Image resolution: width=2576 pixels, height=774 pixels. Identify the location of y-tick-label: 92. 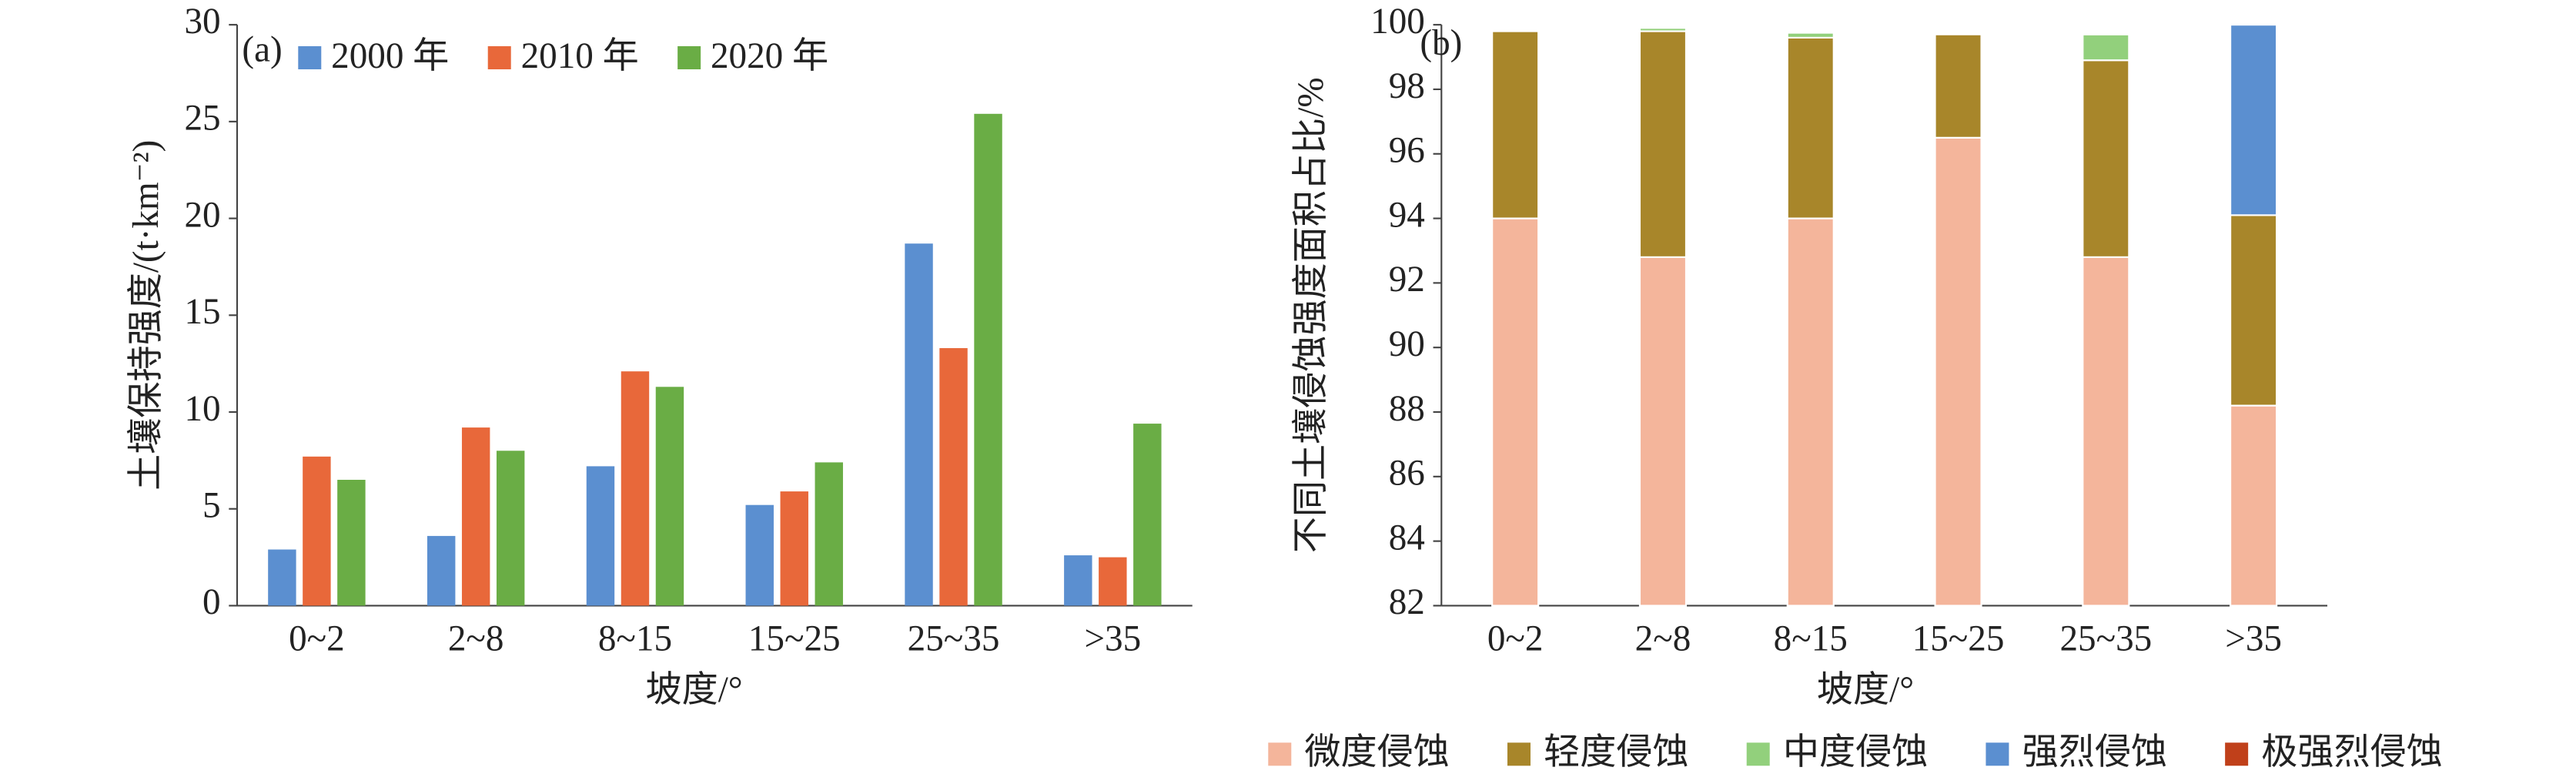
(1407, 280).